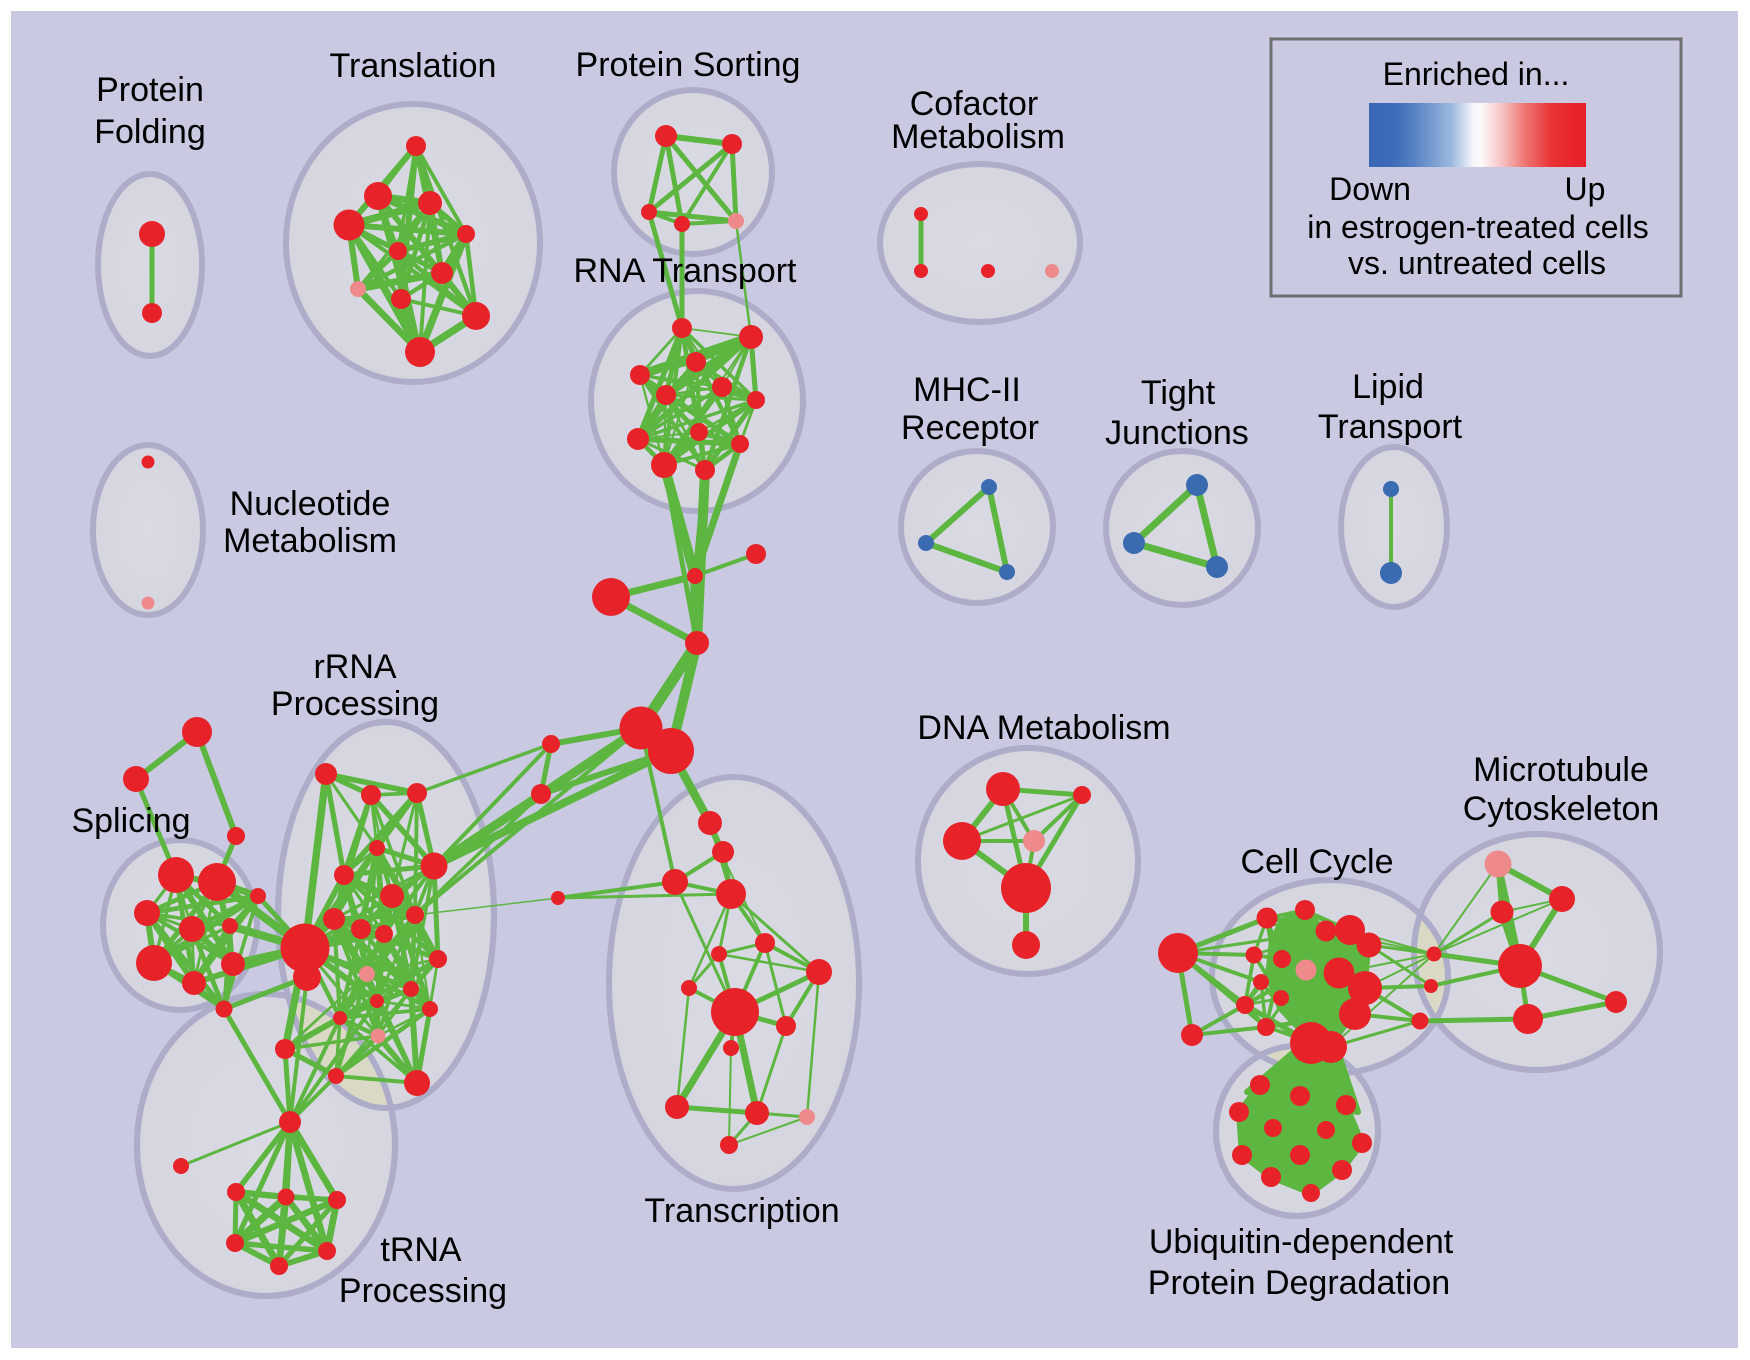  I want to click on svg-text: Cytoskeleton, so click(1561, 809).